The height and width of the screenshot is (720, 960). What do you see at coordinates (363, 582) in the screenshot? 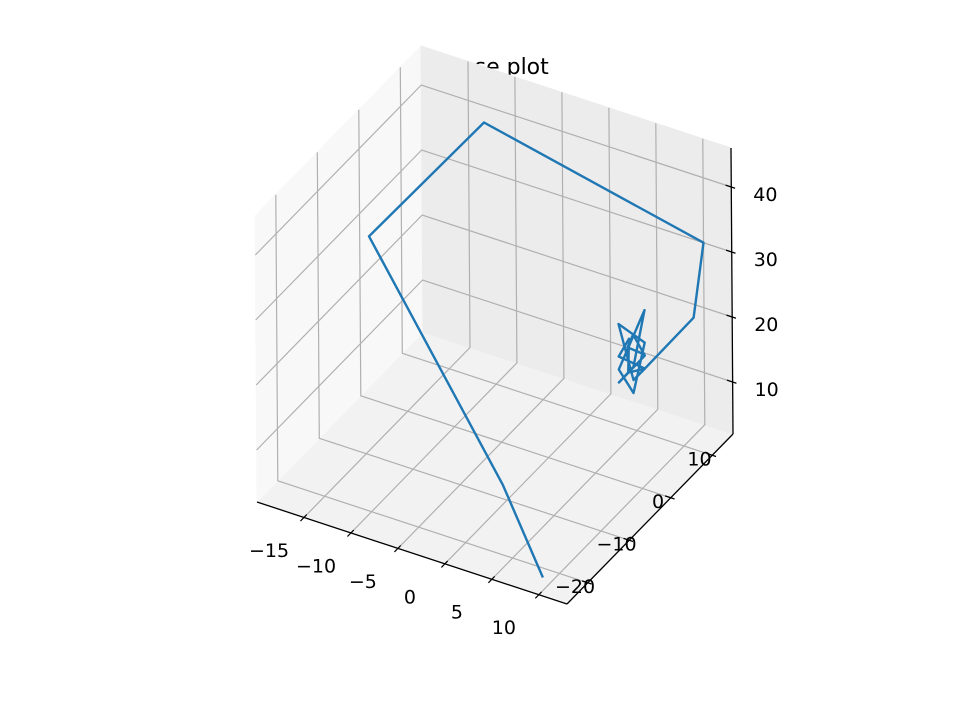
I see `x-tick-label: −5` at bounding box center [363, 582].